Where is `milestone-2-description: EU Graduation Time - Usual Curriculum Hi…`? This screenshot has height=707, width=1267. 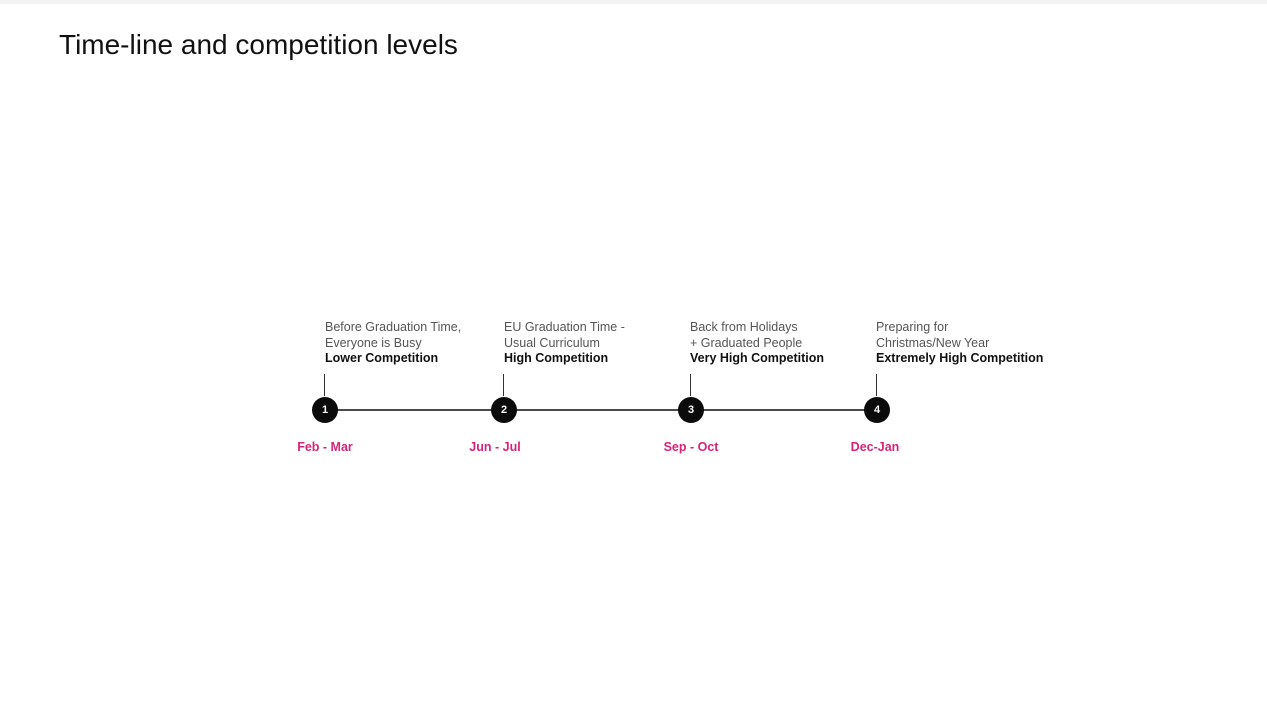 milestone-2-description: EU Graduation Time - Usual Curriculum Hi… is located at coordinates (564, 343).